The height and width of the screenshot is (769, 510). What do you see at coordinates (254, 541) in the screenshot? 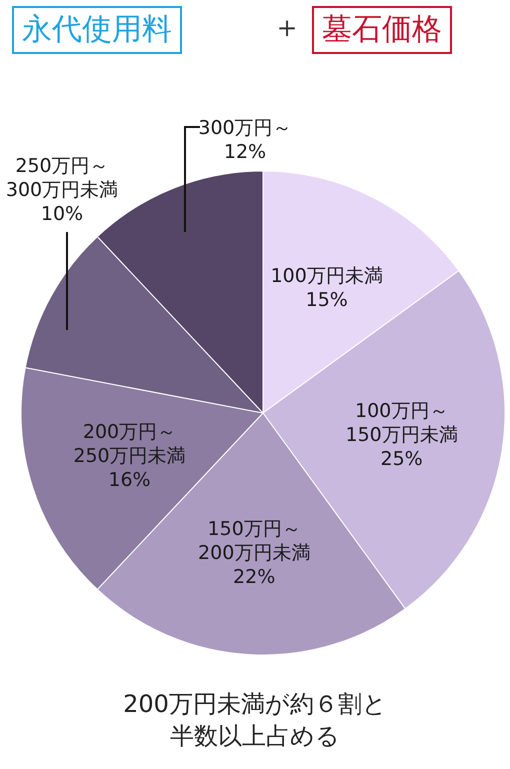
I see `slice-label: 150万円～200万円未満` at bounding box center [254, 541].